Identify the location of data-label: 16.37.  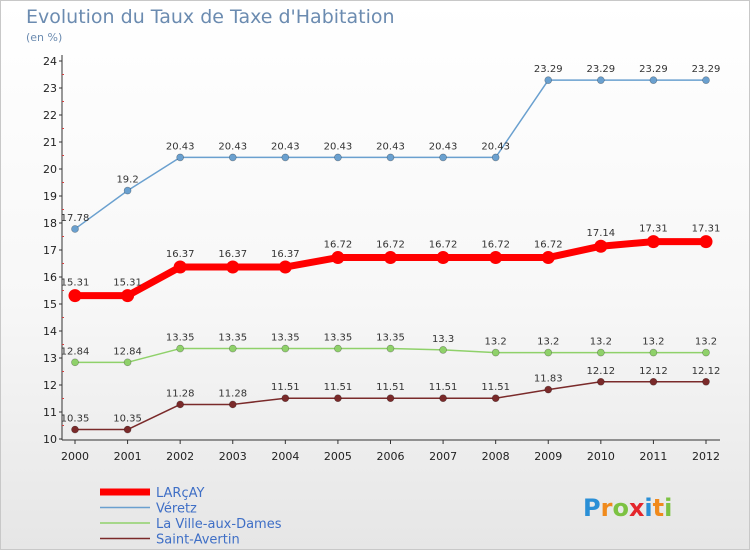
(285, 254).